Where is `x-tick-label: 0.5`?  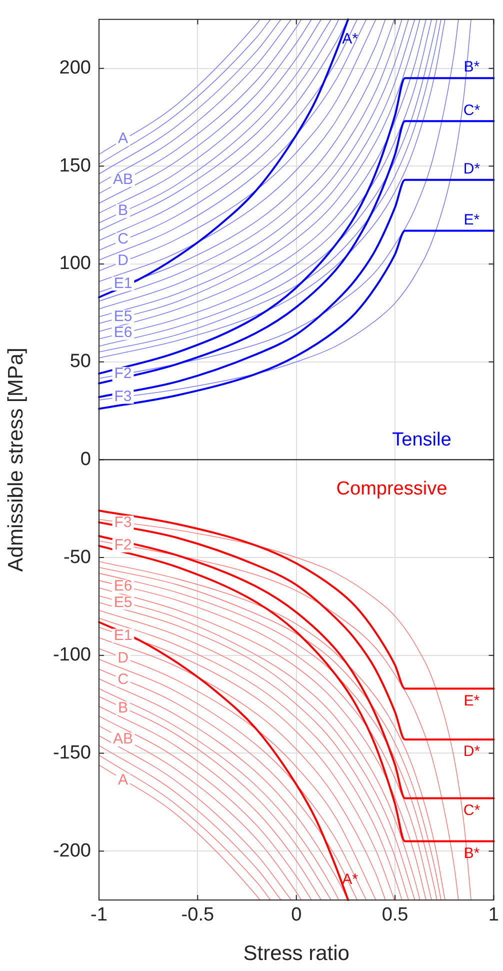
x-tick-label: 0.5 is located at coordinates (395, 915).